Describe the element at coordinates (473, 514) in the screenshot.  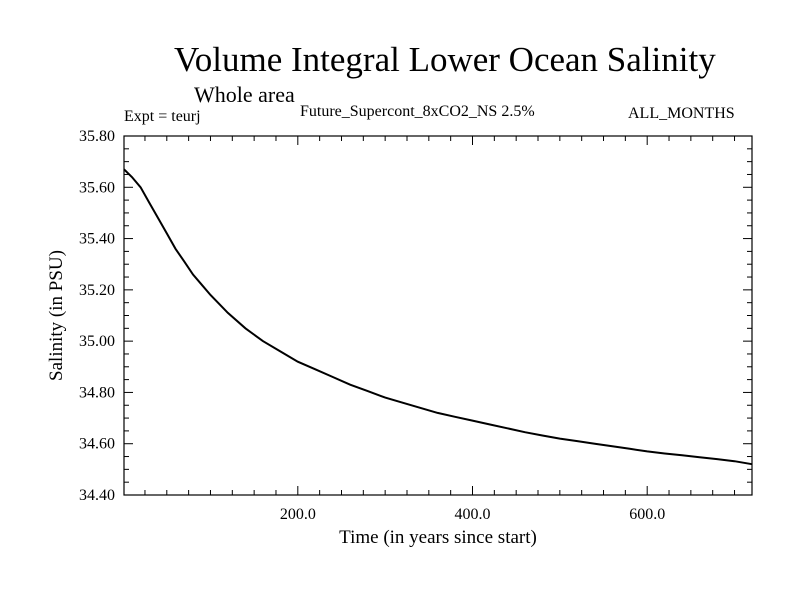
I see `x-tick-label: 400.0` at that location.